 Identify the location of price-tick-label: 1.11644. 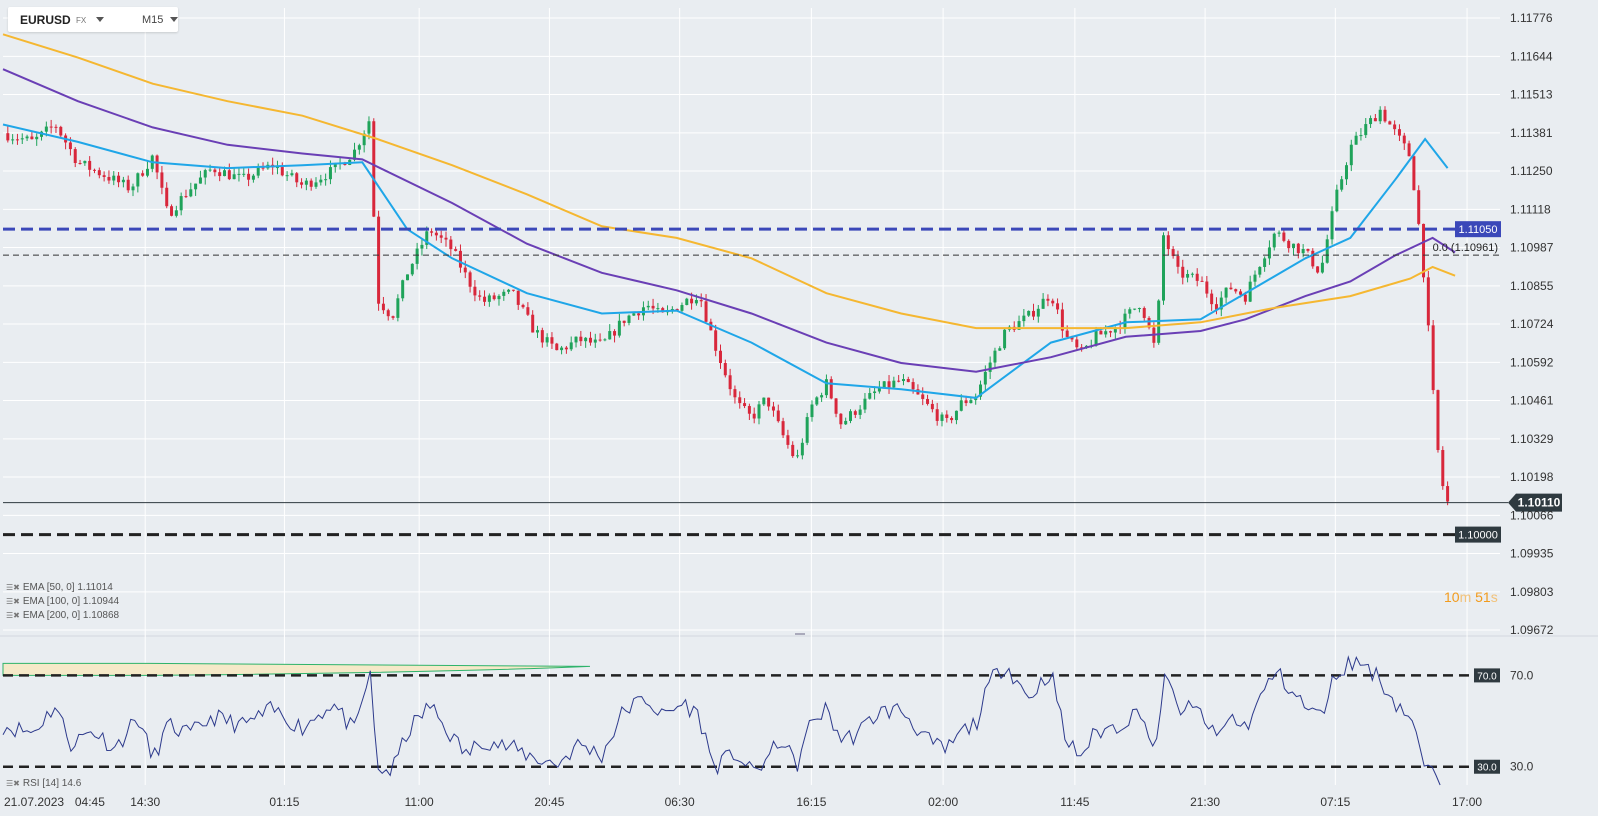
(1531, 56).